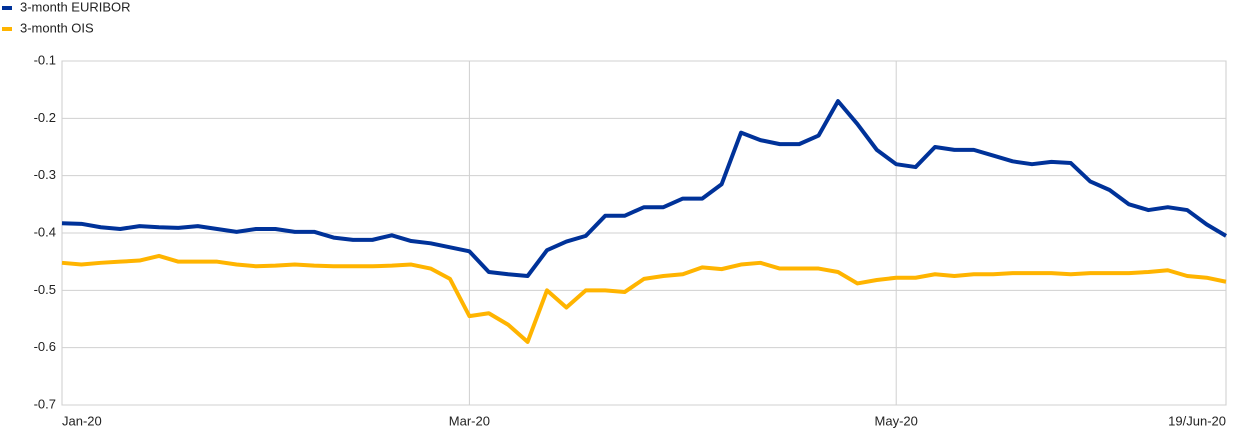 This screenshot has height=438, width=1240. I want to click on x-tick-label: 19/Jun-20, so click(1197, 420).